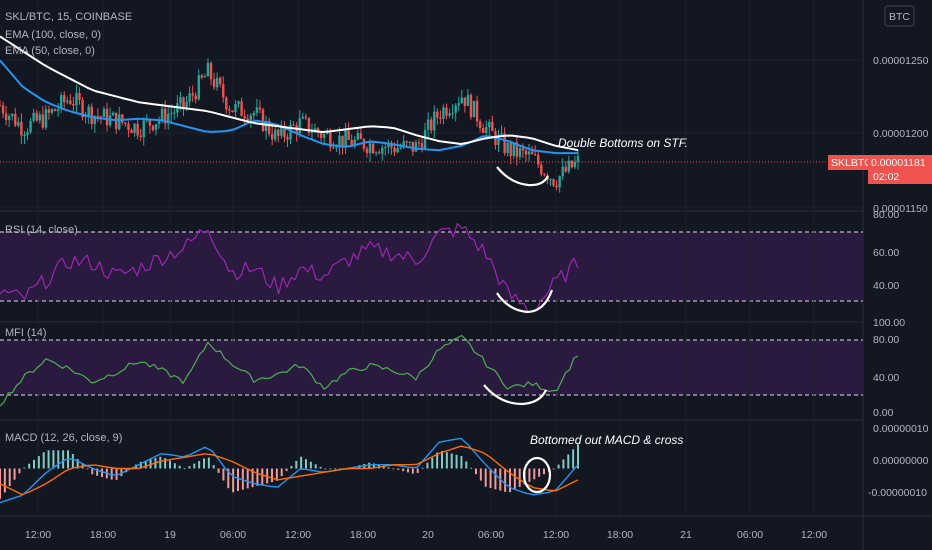 The image size is (932, 550). I want to click on price-tag-bg, so click(900, 169).